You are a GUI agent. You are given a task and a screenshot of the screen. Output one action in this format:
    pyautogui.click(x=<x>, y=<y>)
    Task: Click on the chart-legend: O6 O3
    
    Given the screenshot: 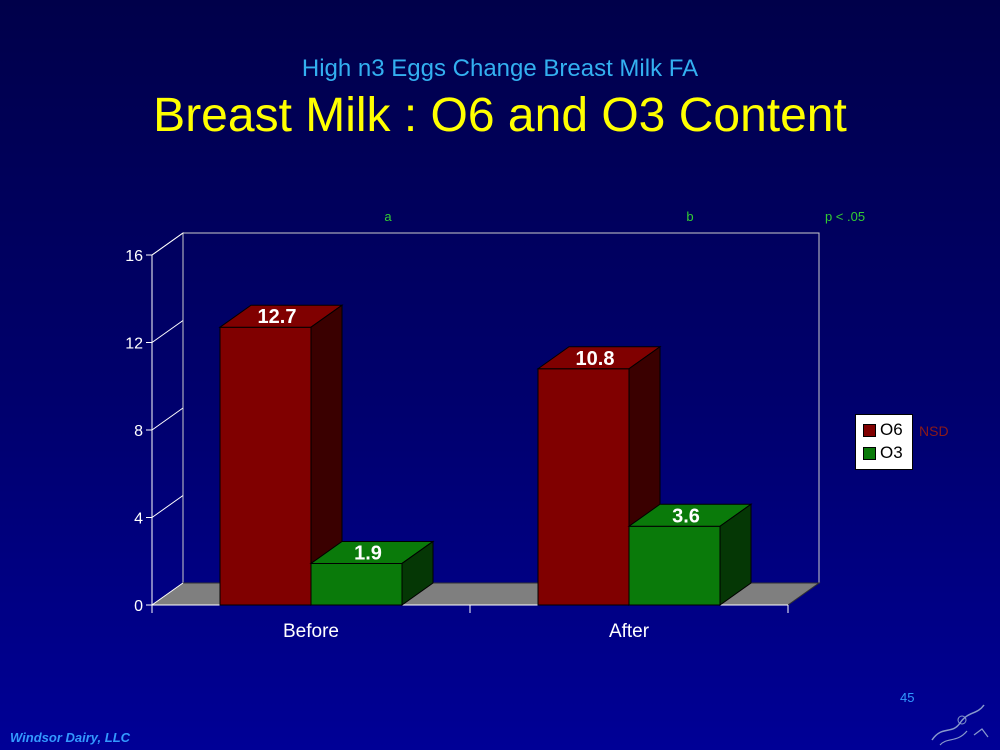 What is the action you would take?
    pyautogui.click(x=884, y=442)
    